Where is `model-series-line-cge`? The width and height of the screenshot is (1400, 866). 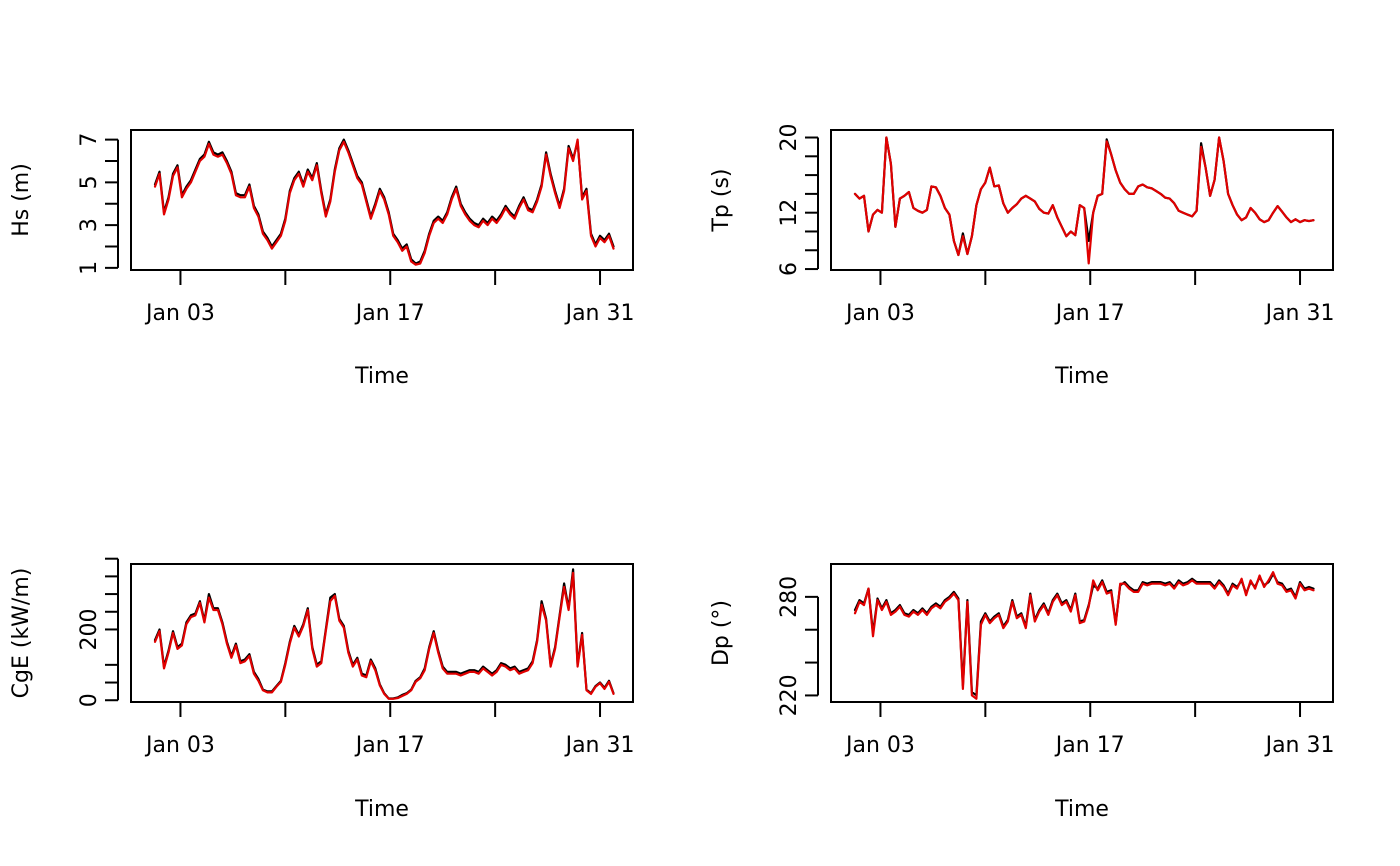 model-series-line-cge is located at coordinates (384, 635).